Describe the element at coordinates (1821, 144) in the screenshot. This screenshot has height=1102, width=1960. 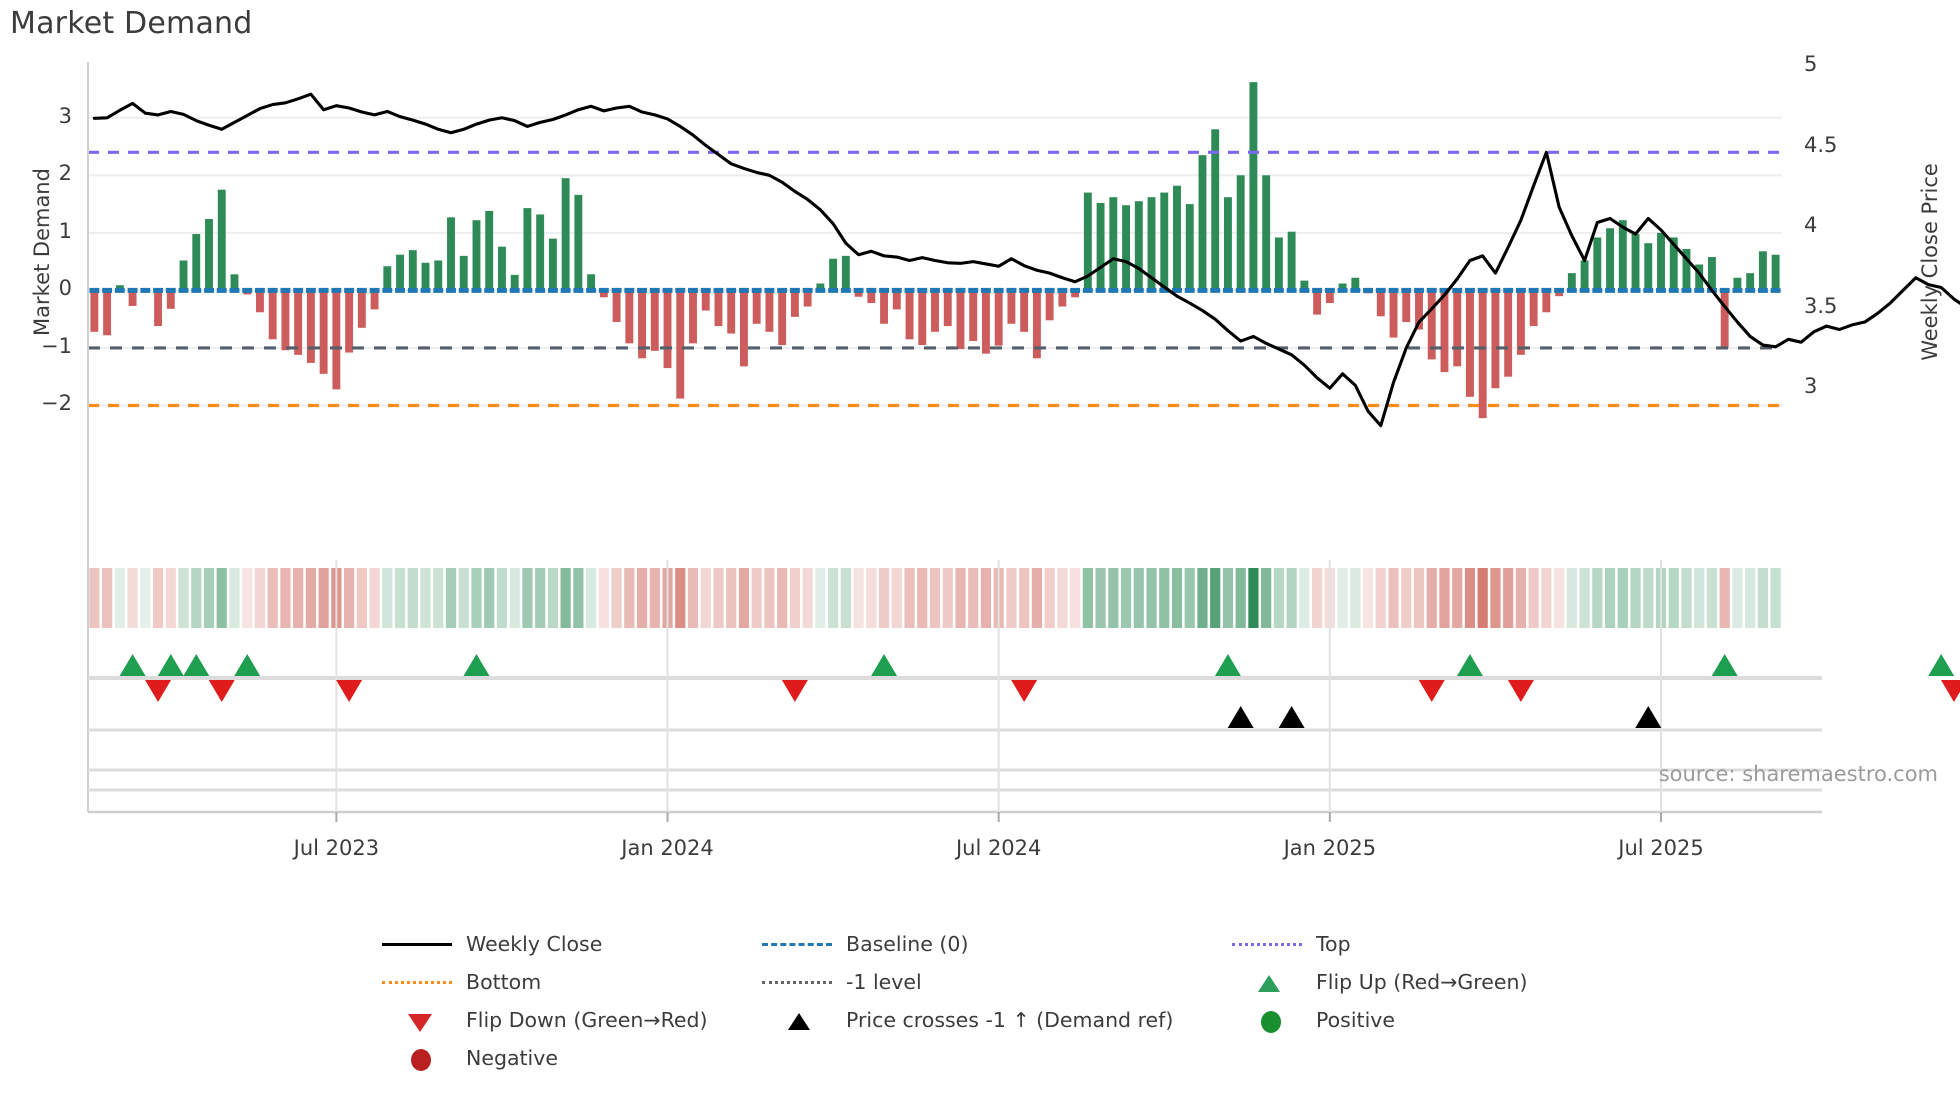
I see `y-axis-right-tick: 4.5` at that location.